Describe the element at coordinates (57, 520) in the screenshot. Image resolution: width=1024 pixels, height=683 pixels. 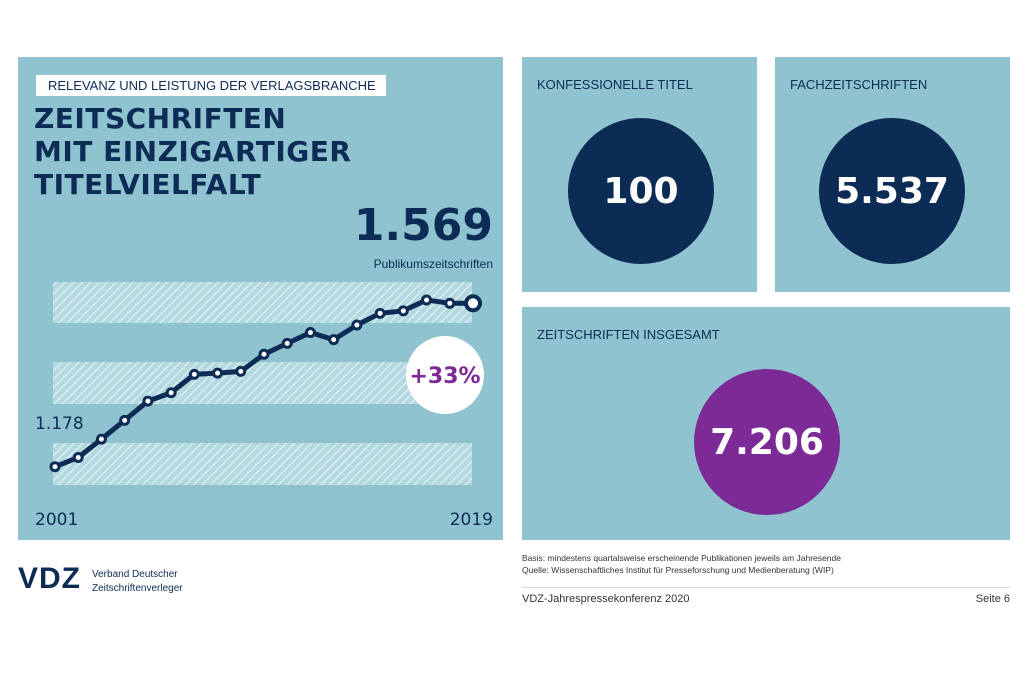
I see `x-tick-start: 2001` at that location.